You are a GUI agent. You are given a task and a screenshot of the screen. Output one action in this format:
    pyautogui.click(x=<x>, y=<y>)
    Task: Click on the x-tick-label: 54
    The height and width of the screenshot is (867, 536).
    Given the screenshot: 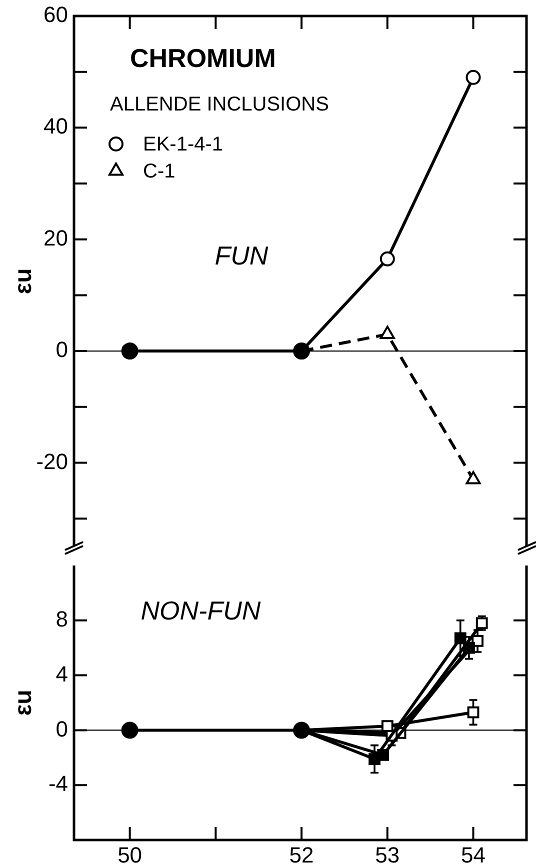 What is the action you would take?
    pyautogui.click(x=473, y=854)
    